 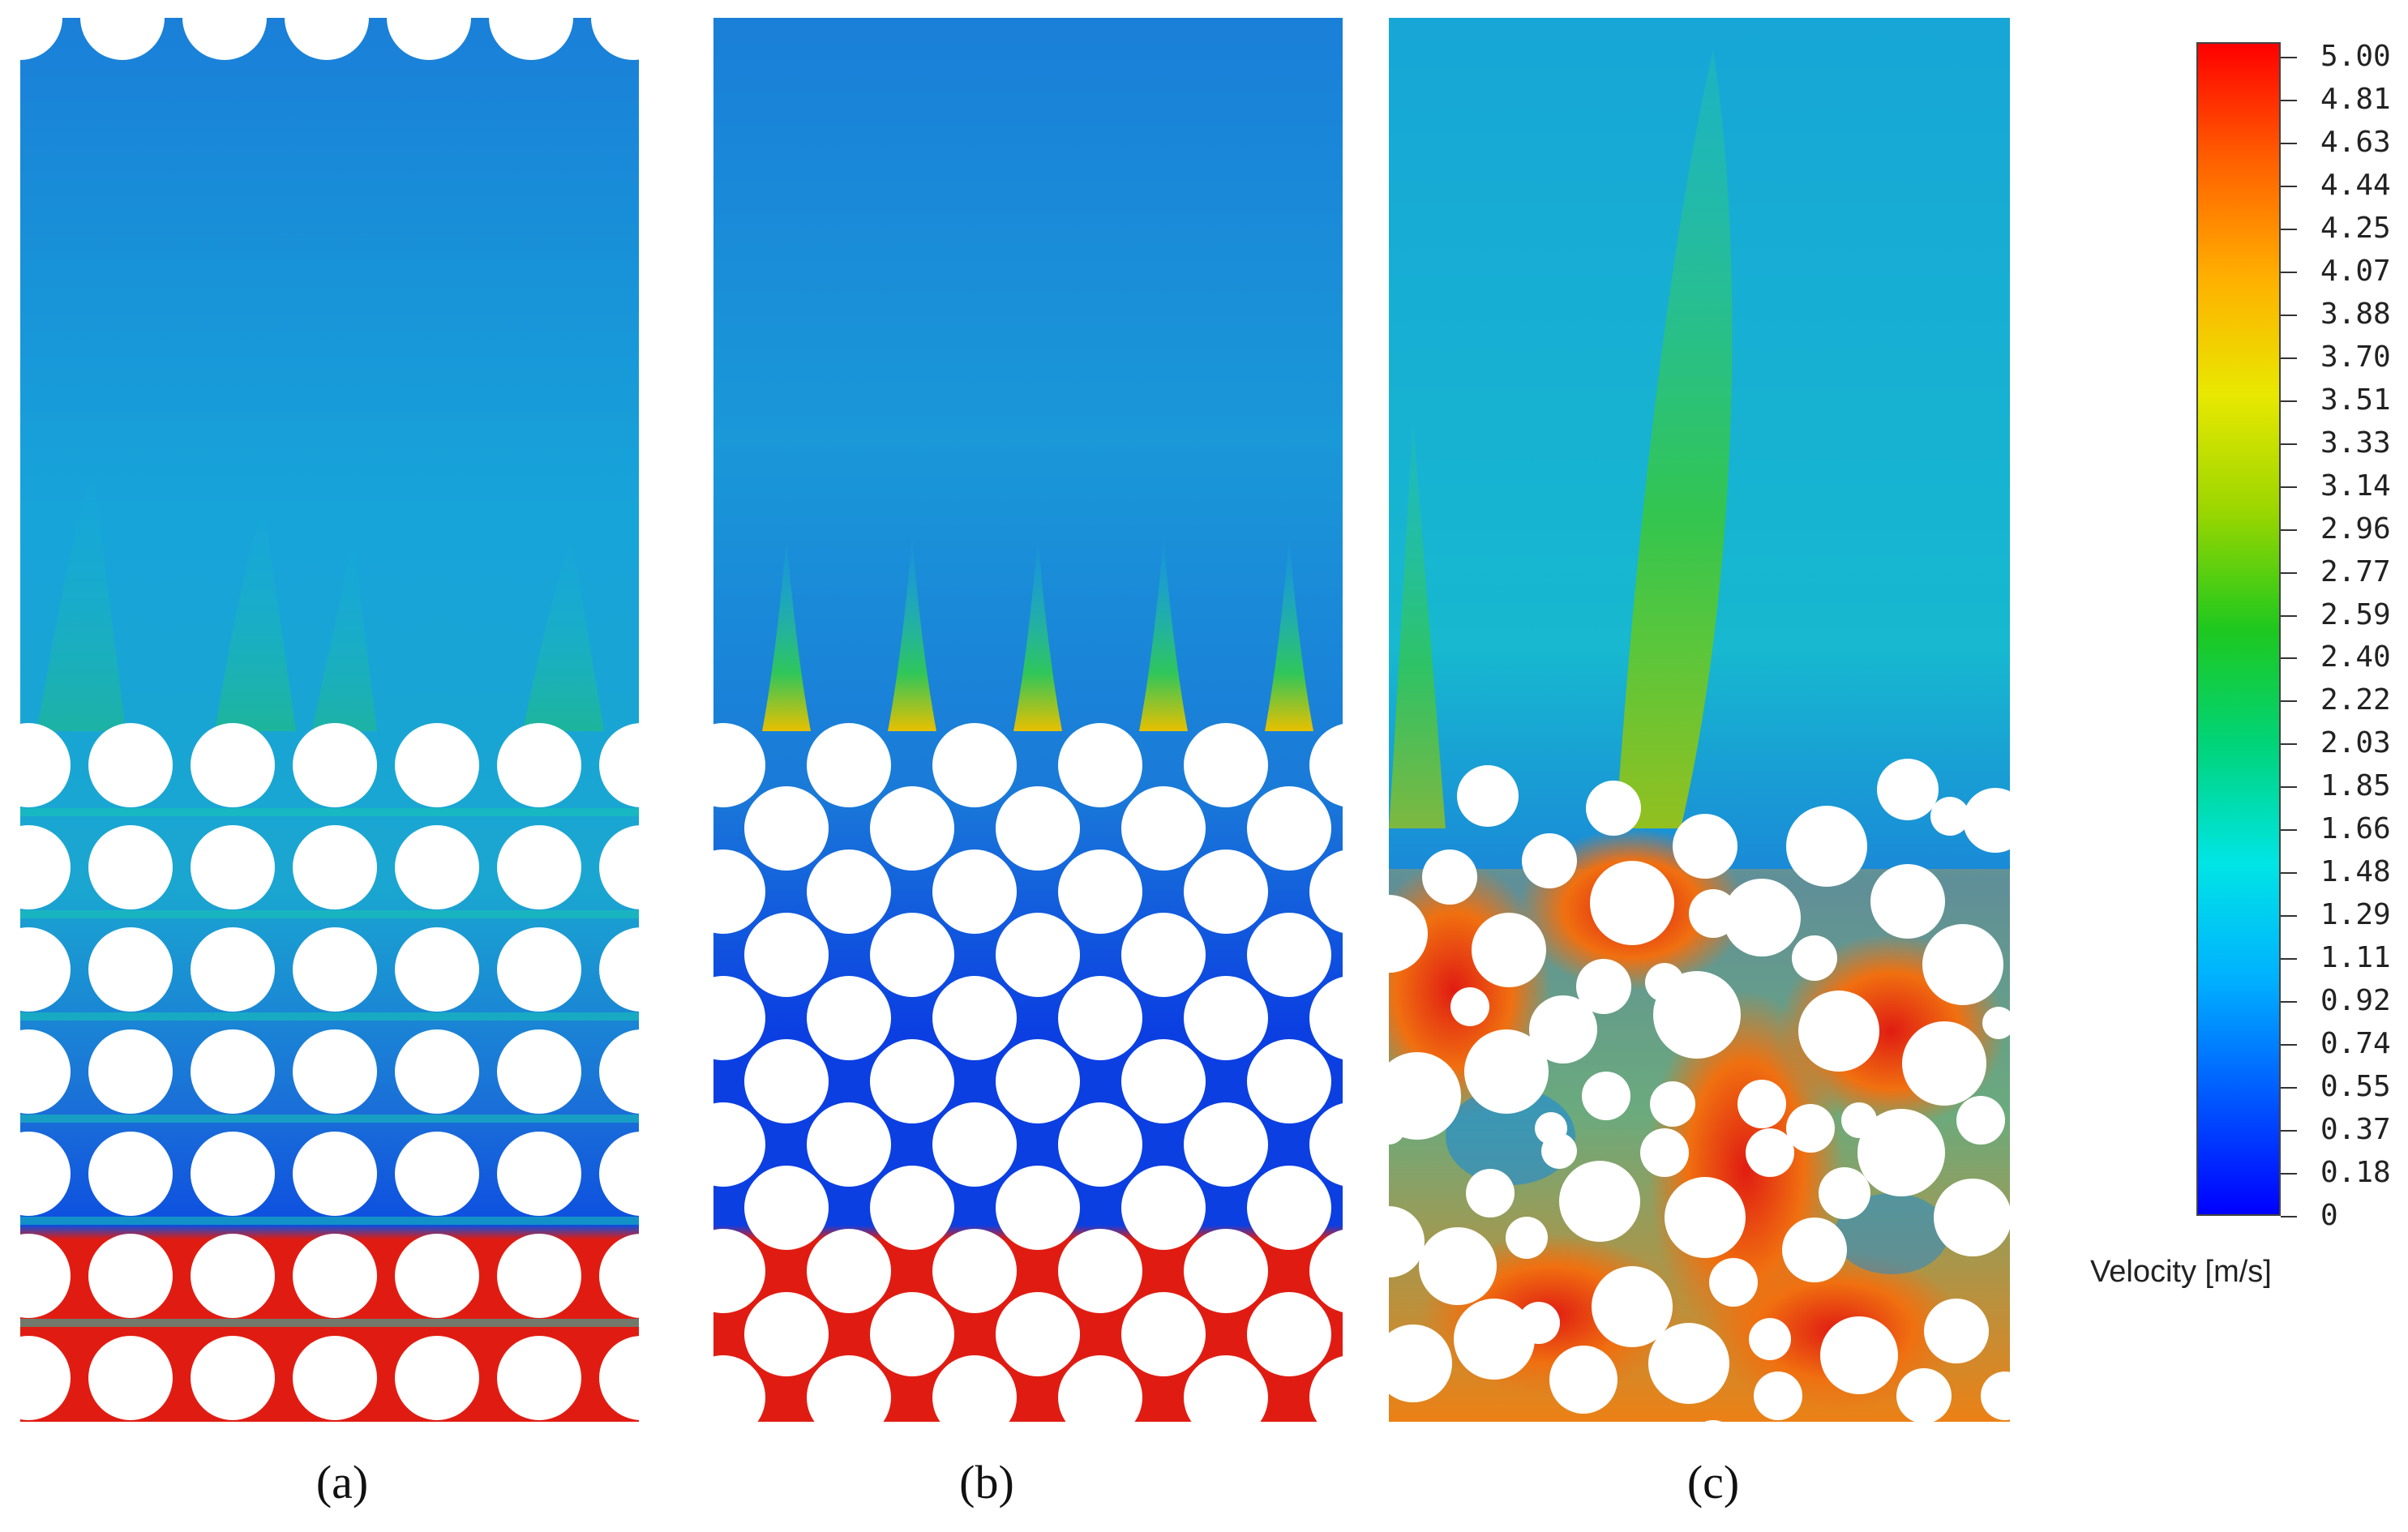 I want to click on caption-a: (a), so click(x=342, y=1482).